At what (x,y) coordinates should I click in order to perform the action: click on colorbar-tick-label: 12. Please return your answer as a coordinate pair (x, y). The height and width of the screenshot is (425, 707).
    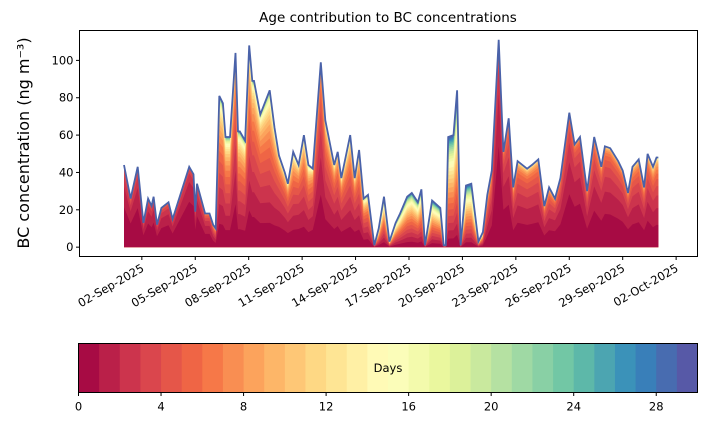
    Looking at the image, I should click on (326, 407).